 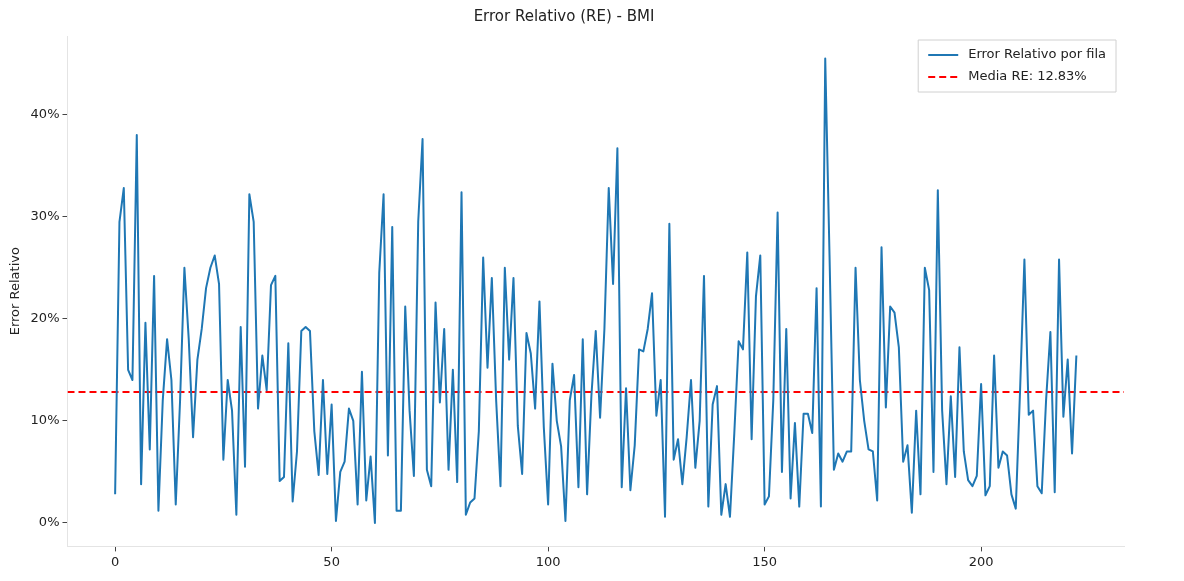 I want to click on legend-label: Error Relativo por fila, so click(x=1037, y=54).